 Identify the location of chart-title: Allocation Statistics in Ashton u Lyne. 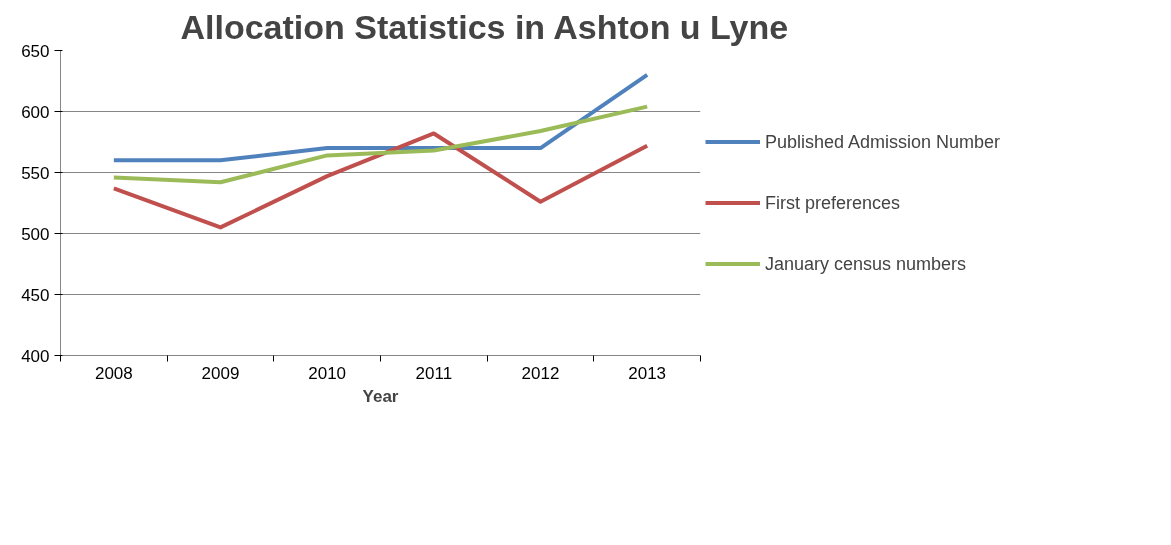
(484, 26).